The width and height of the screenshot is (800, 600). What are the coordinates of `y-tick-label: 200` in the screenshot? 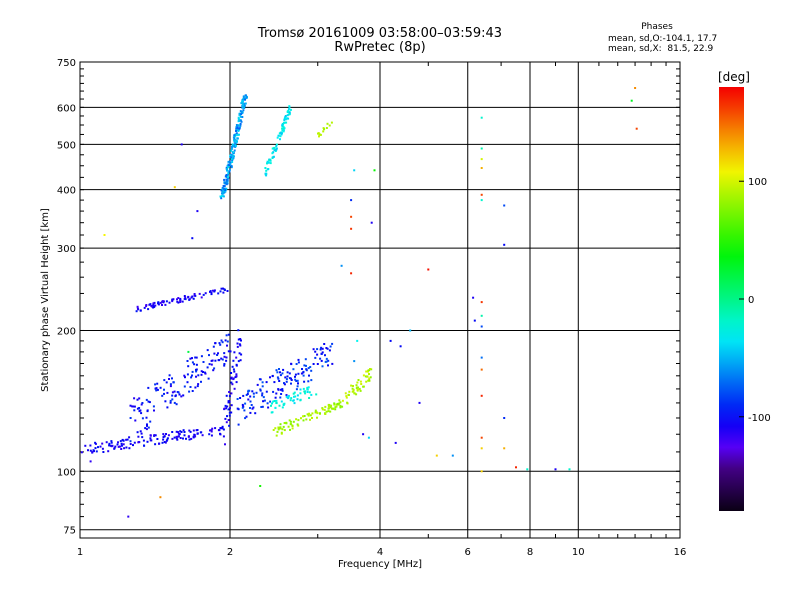 It's located at (66, 331).